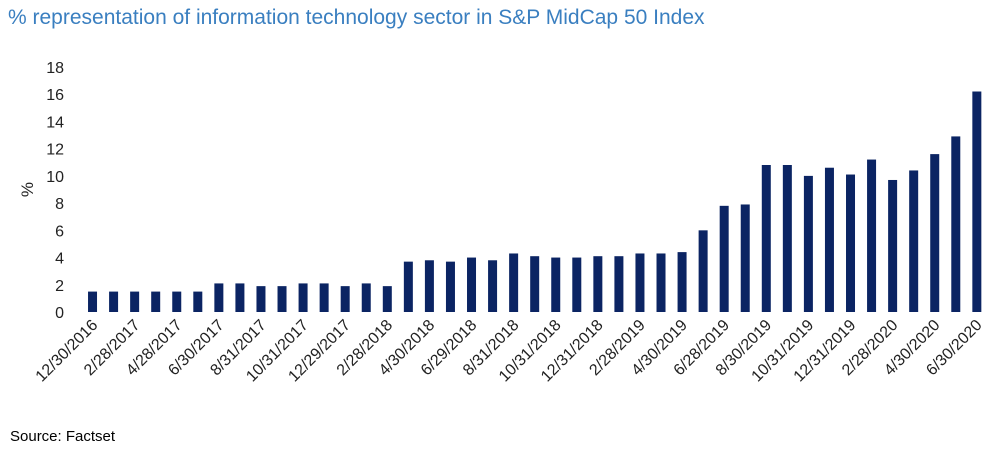 This screenshot has height=452, width=1004. What do you see at coordinates (27, 189) in the screenshot?
I see `y-axis-label: %` at bounding box center [27, 189].